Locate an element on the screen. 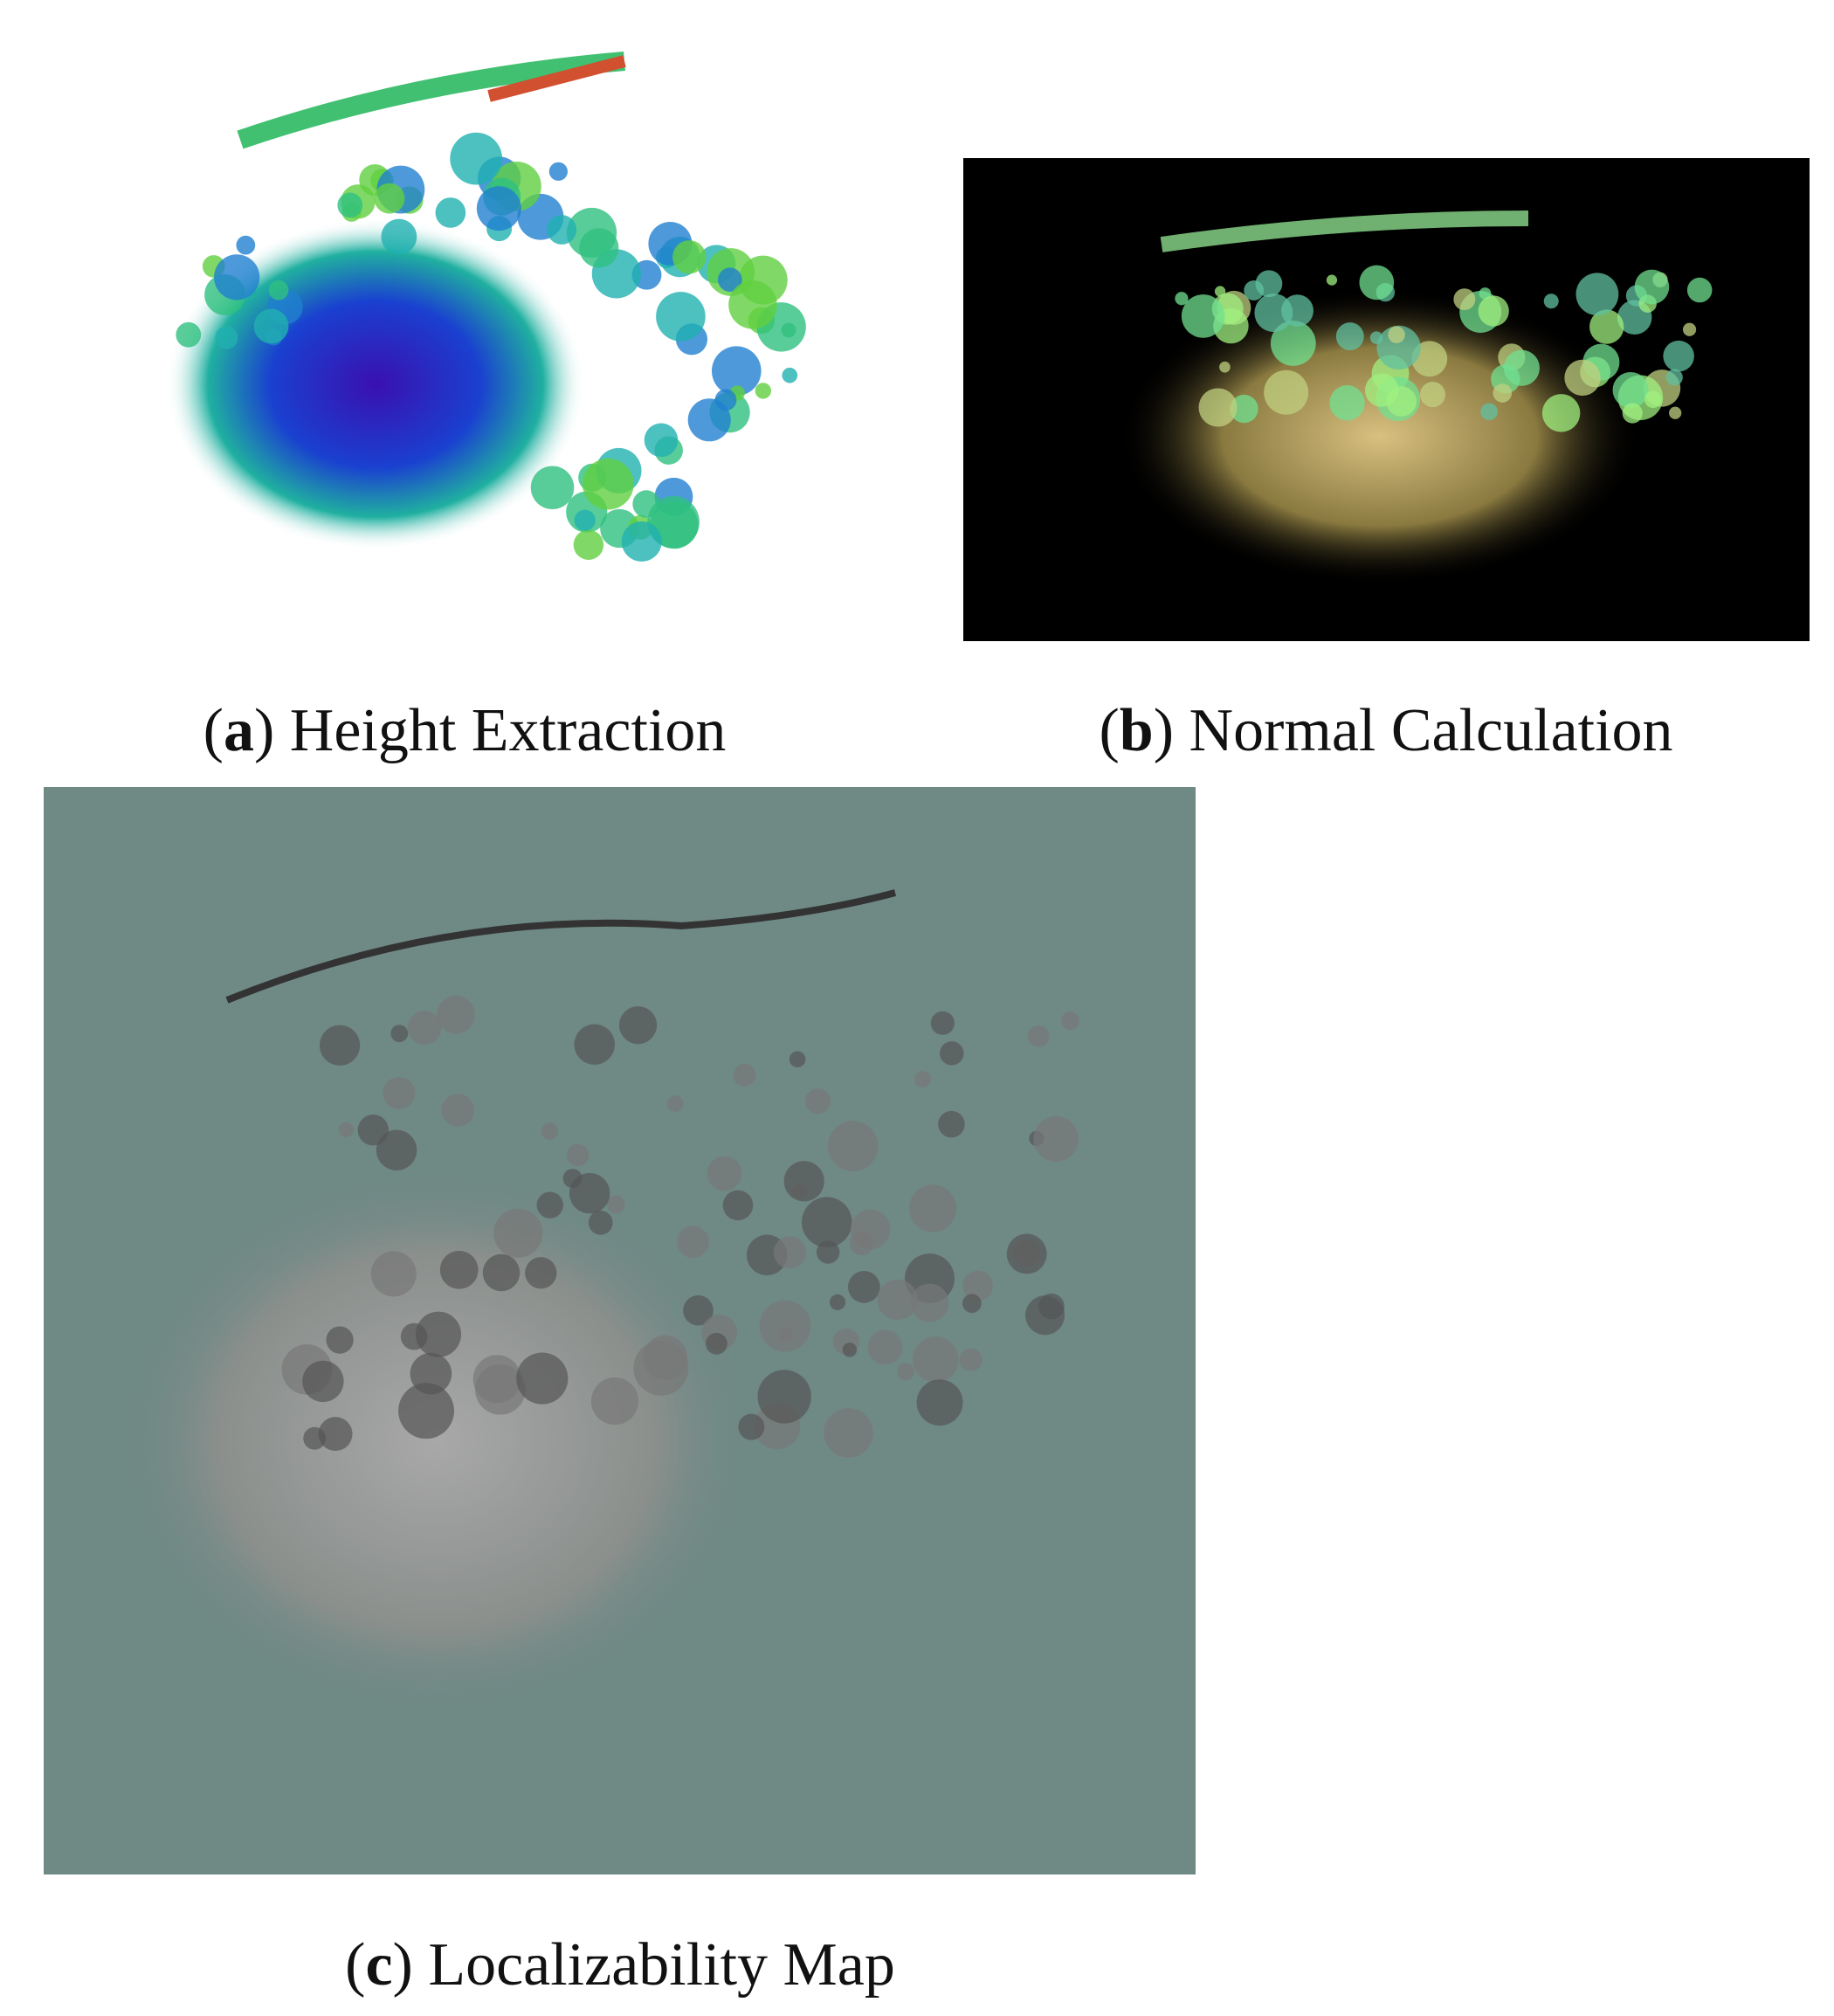  caption-text: Localizability Map is located at coordinates (661, 1965).